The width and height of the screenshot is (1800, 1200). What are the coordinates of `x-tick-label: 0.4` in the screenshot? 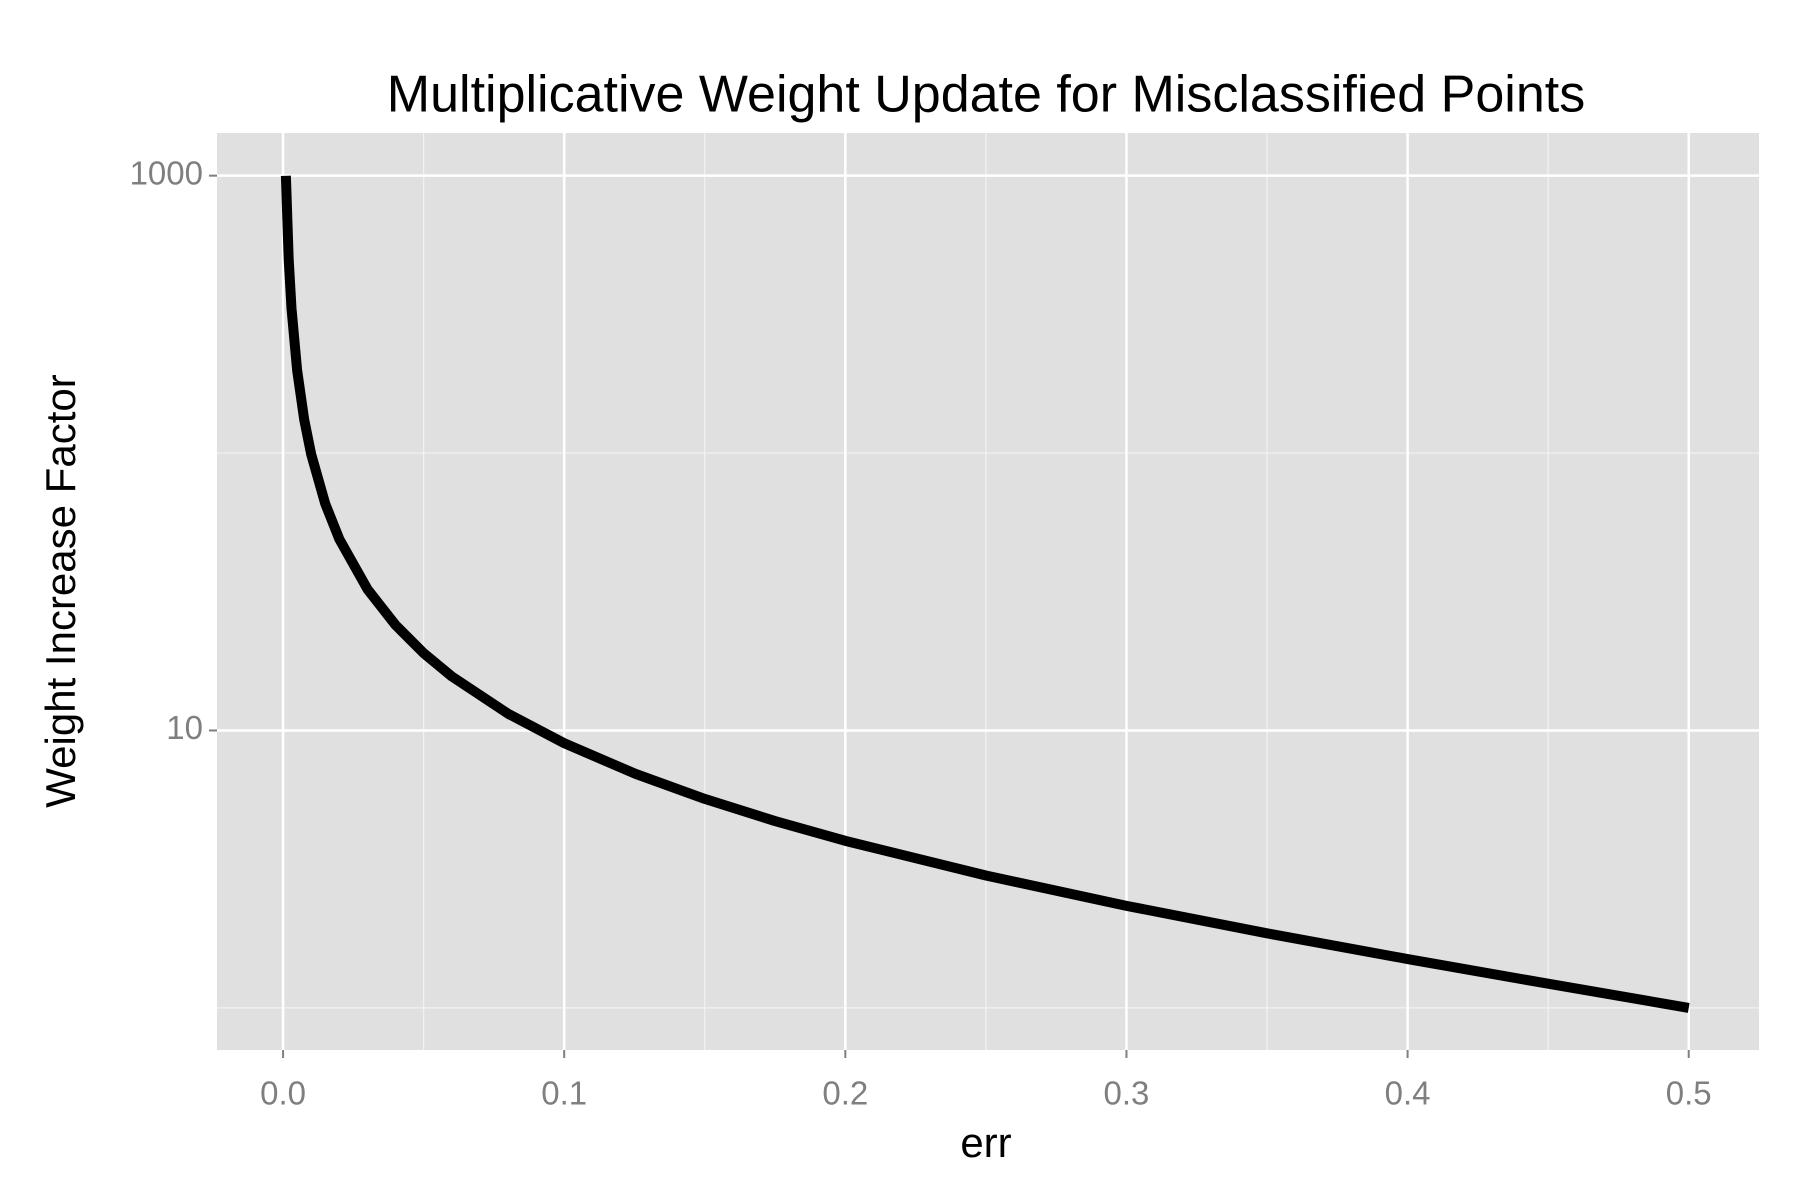 It's located at (1408, 1093).